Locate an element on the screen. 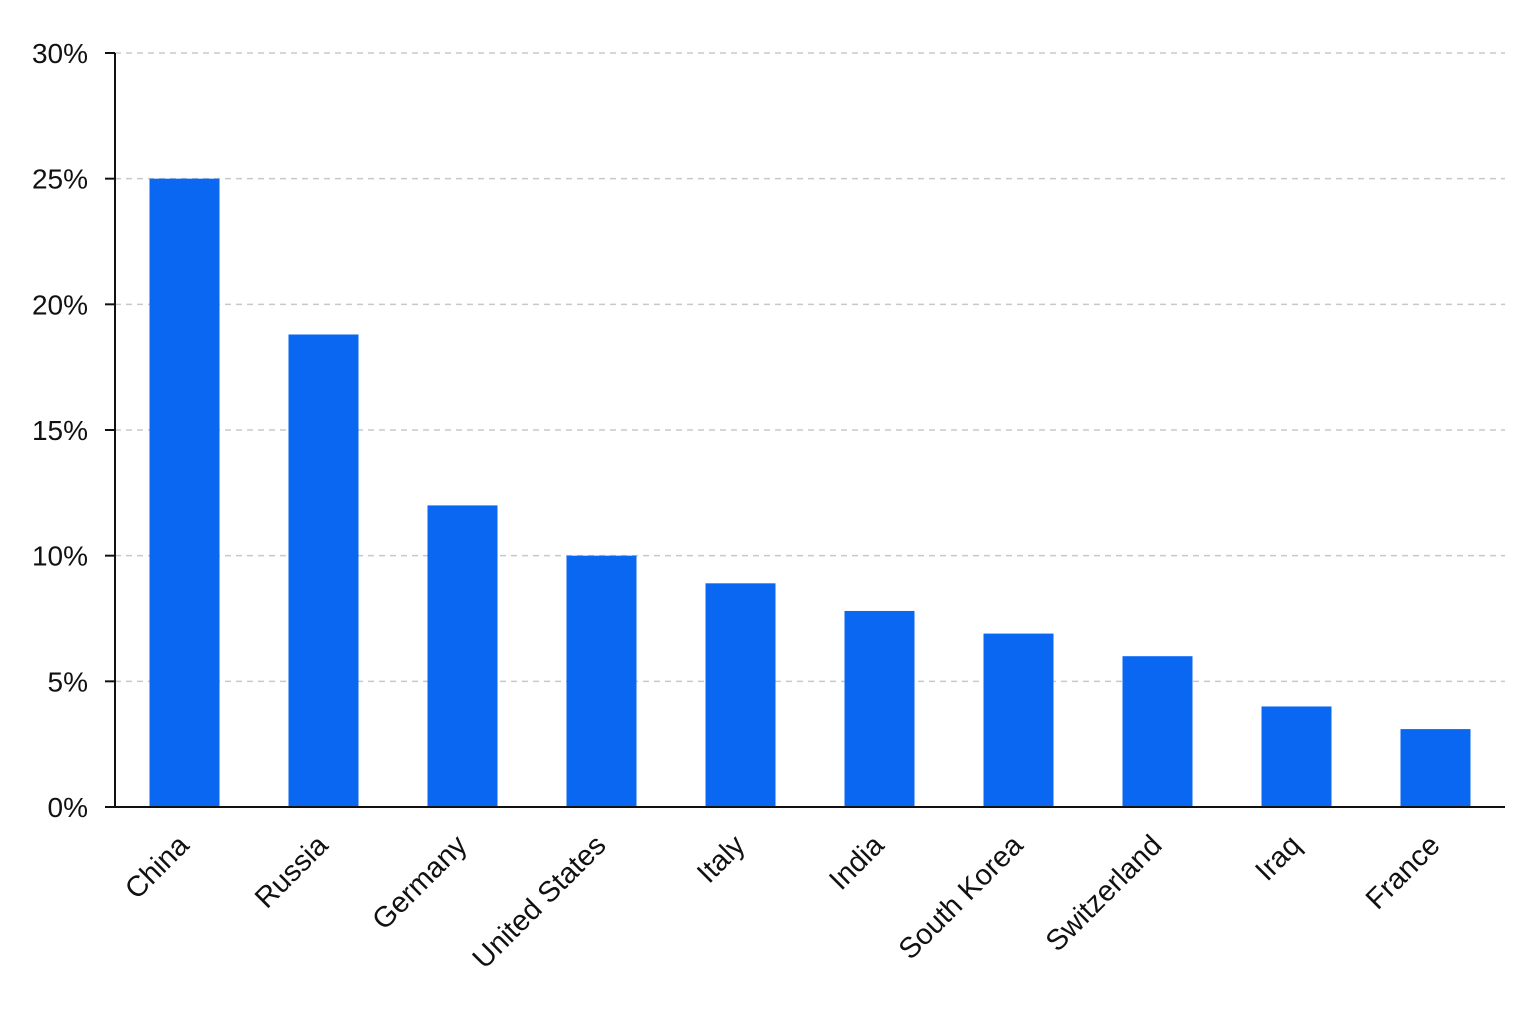 The image size is (1536, 1024). x-category-label: United States is located at coordinates (540, 902).